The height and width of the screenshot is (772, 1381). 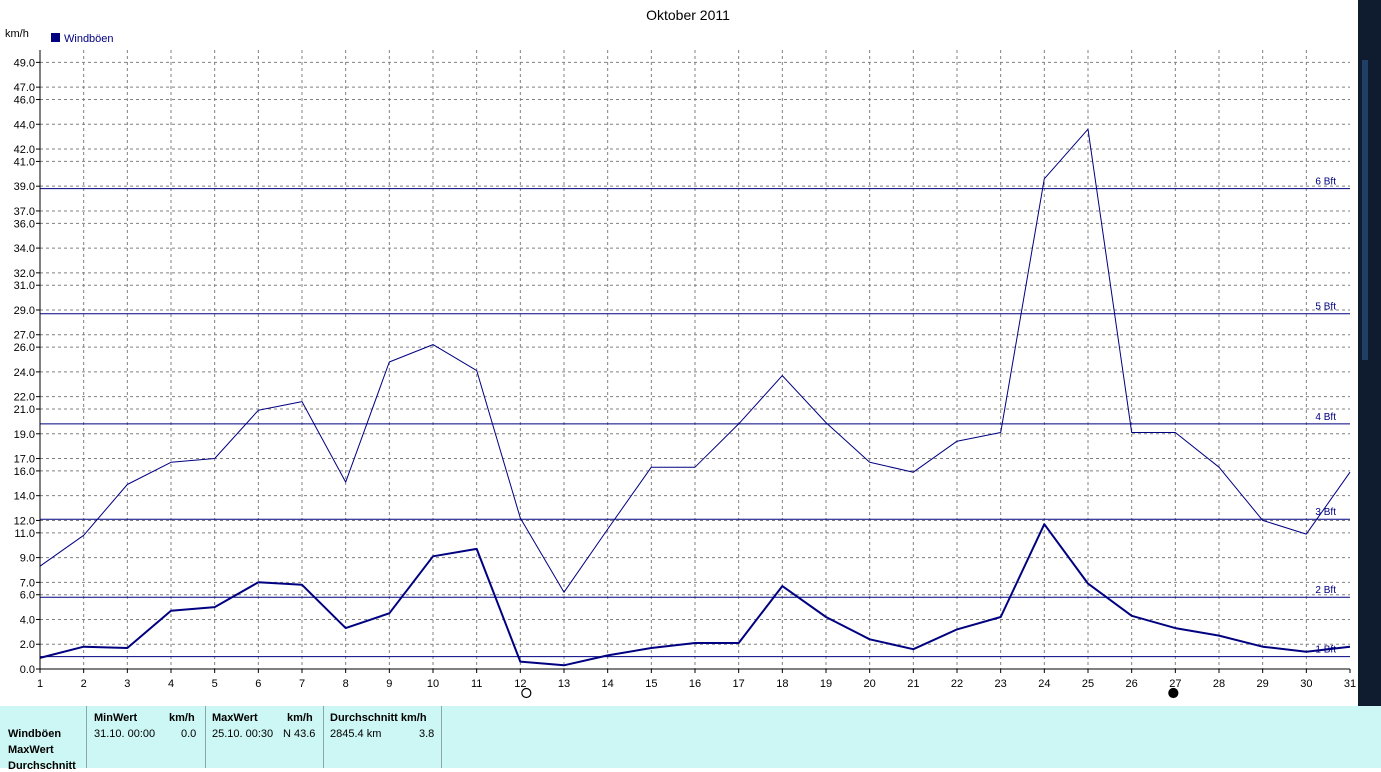 I want to click on max-time: 25.10. 00:30, so click(x=243, y=734).